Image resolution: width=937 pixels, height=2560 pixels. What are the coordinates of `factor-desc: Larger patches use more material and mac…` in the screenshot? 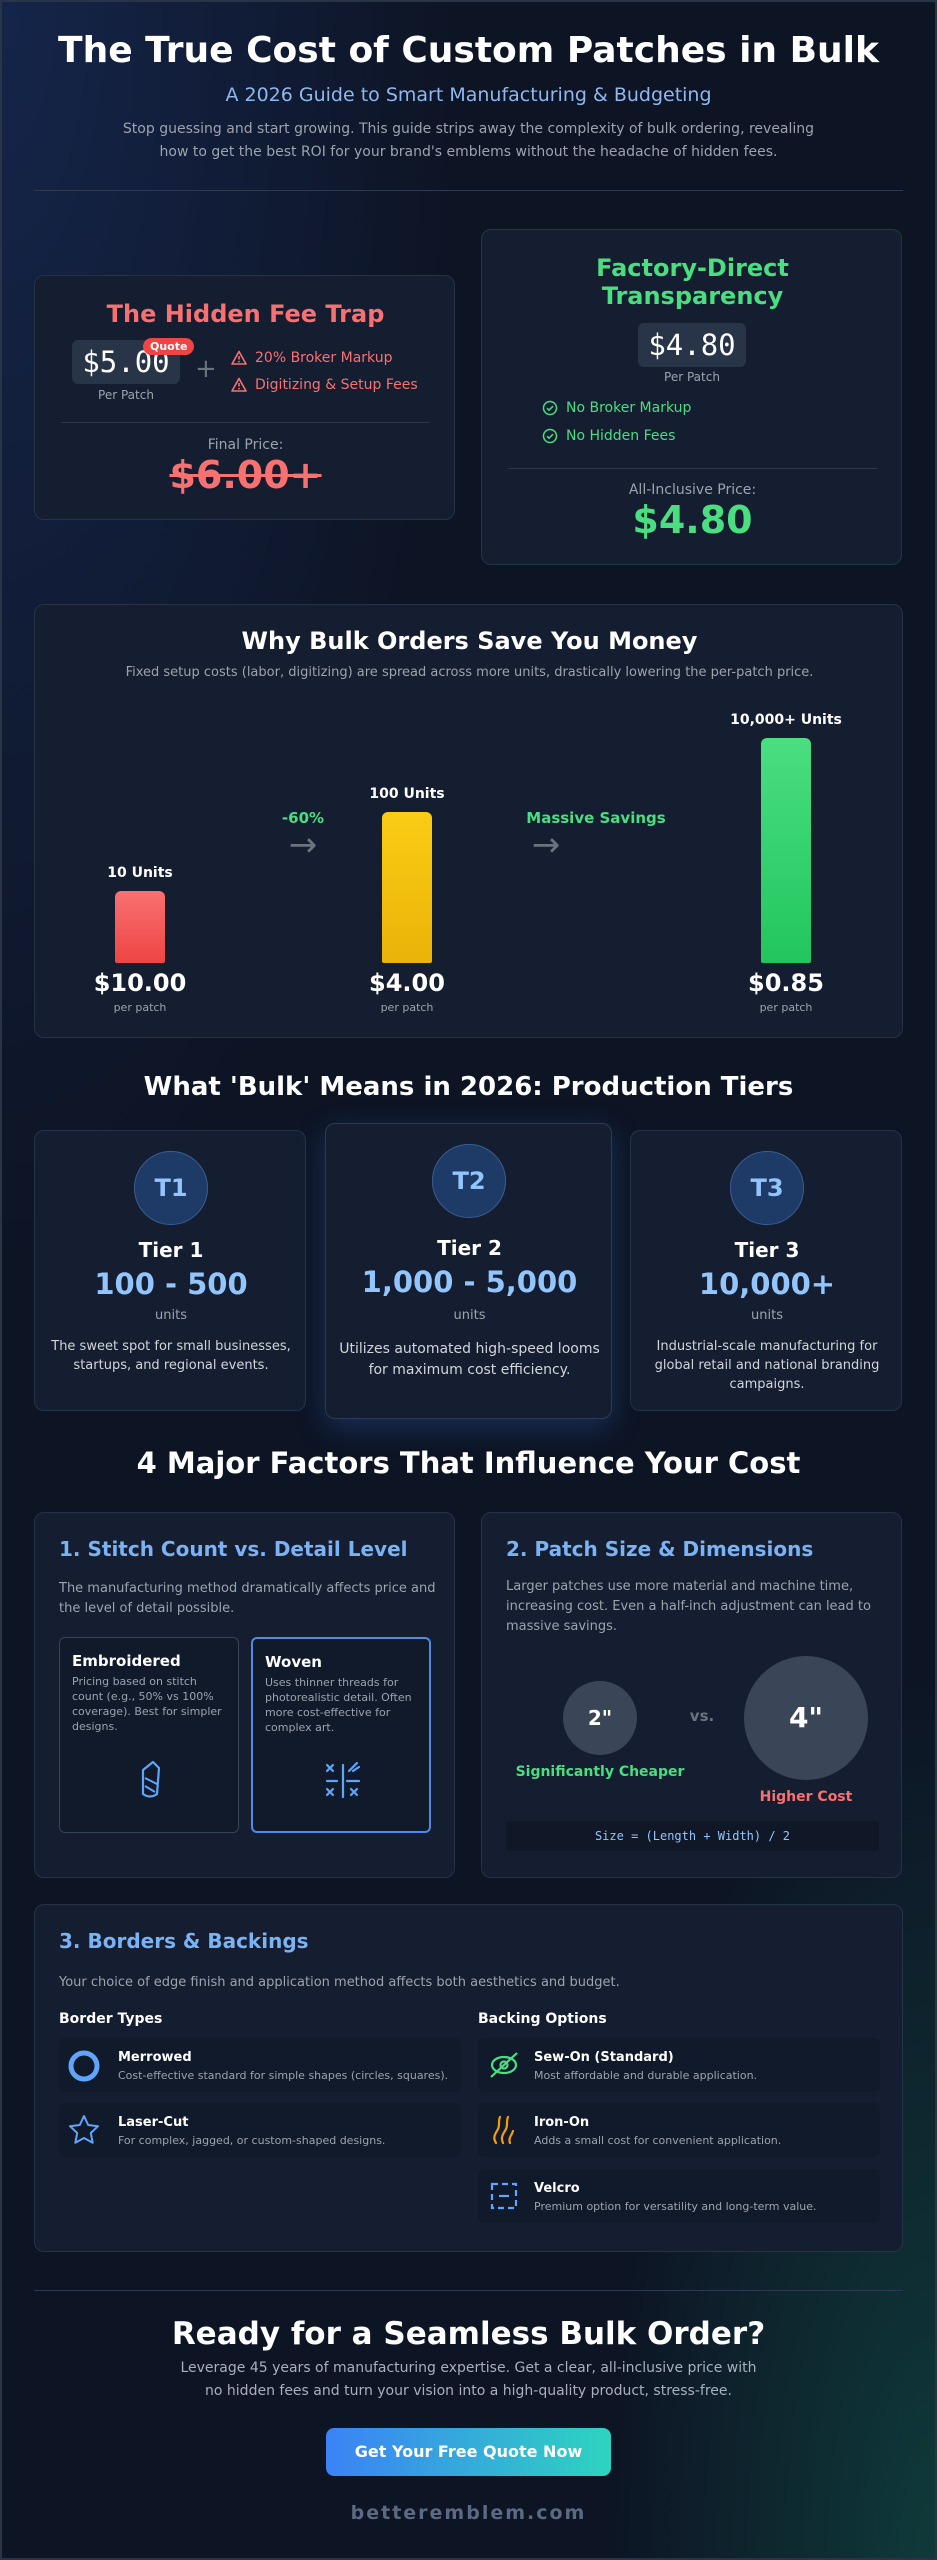 It's located at (696, 1607).